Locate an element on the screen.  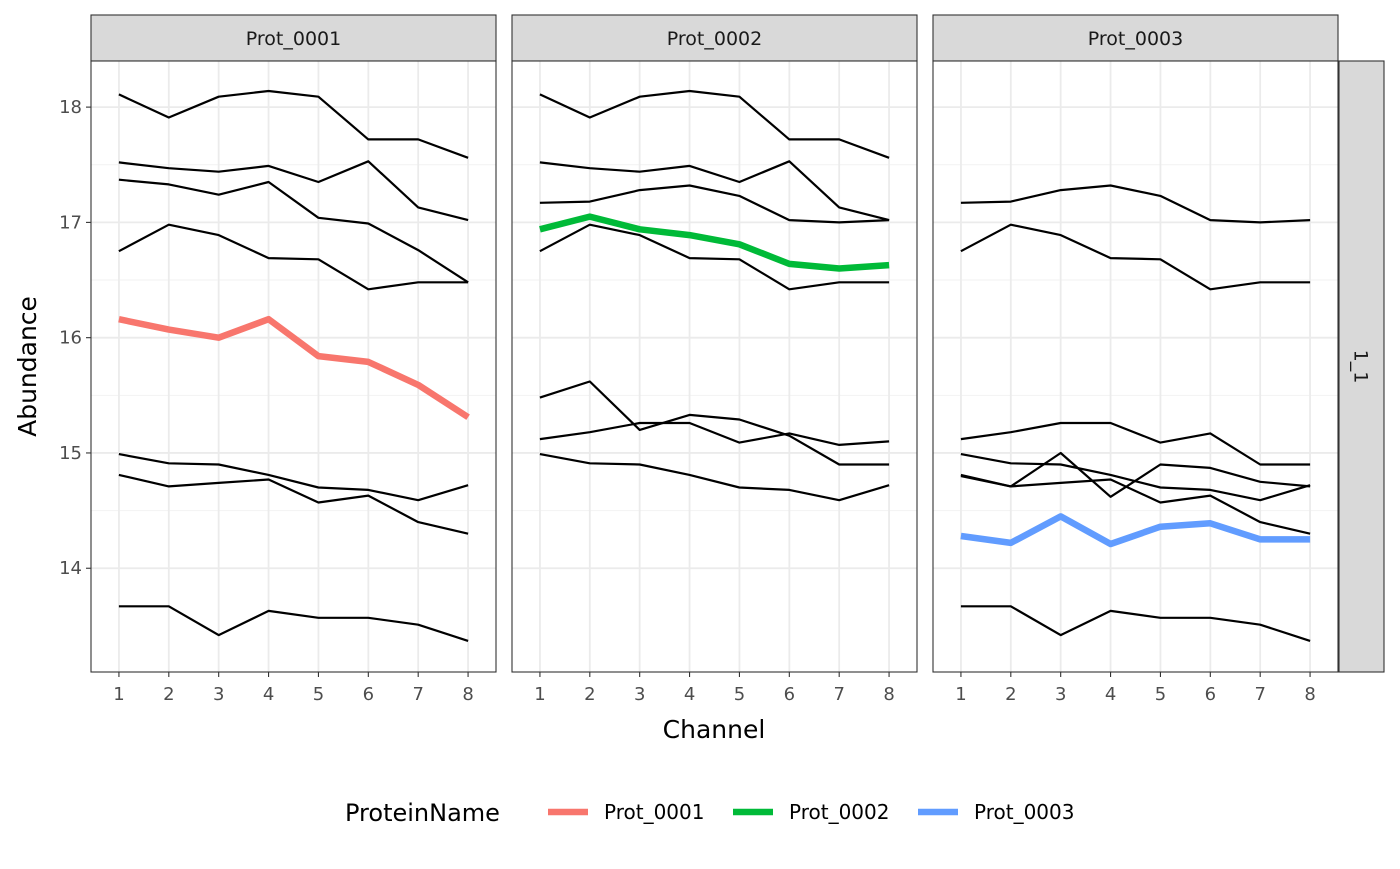
facet-strip-label: Prot_0002 is located at coordinates (714, 39).